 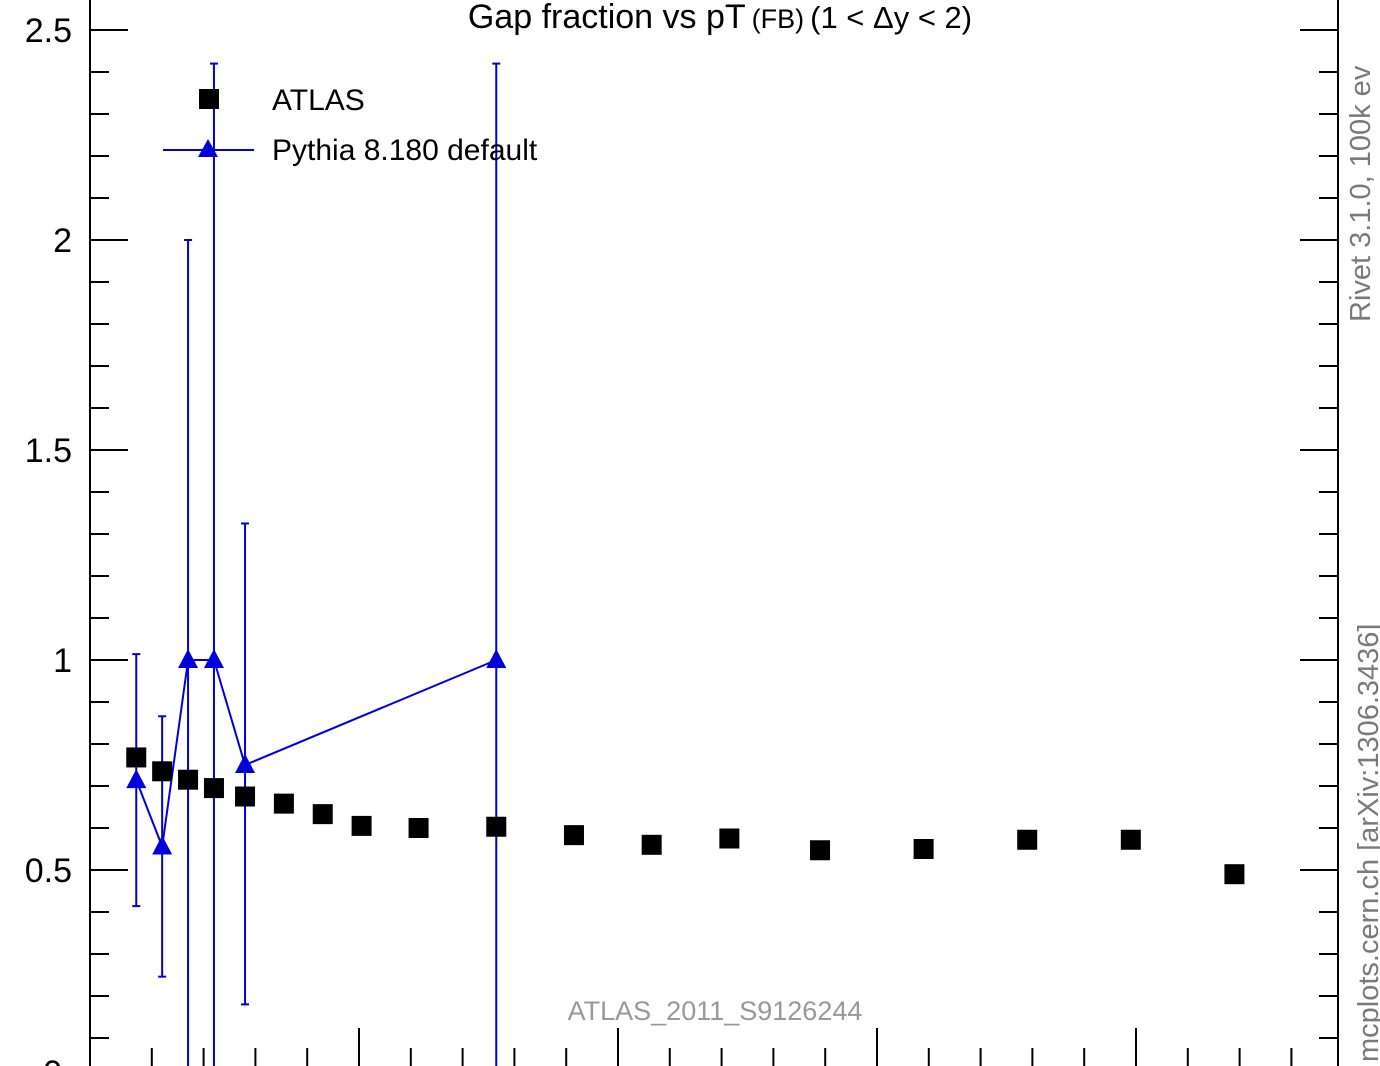 What do you see at coordinates (778, 19) in the screenshot?
I see `title-small: (FB)` at bounding box center [778, 19].